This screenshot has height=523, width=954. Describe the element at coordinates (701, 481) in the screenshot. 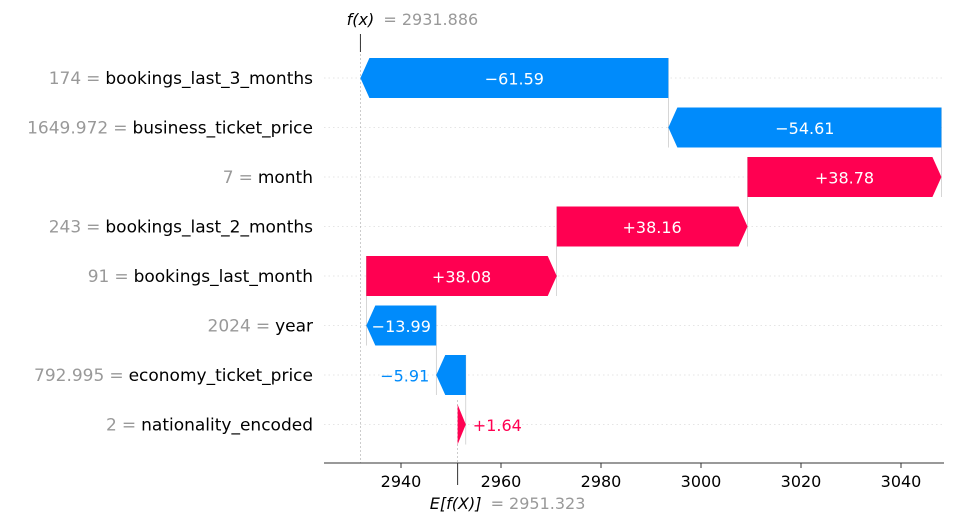

I see `x-tick-label: 3000` at that location.